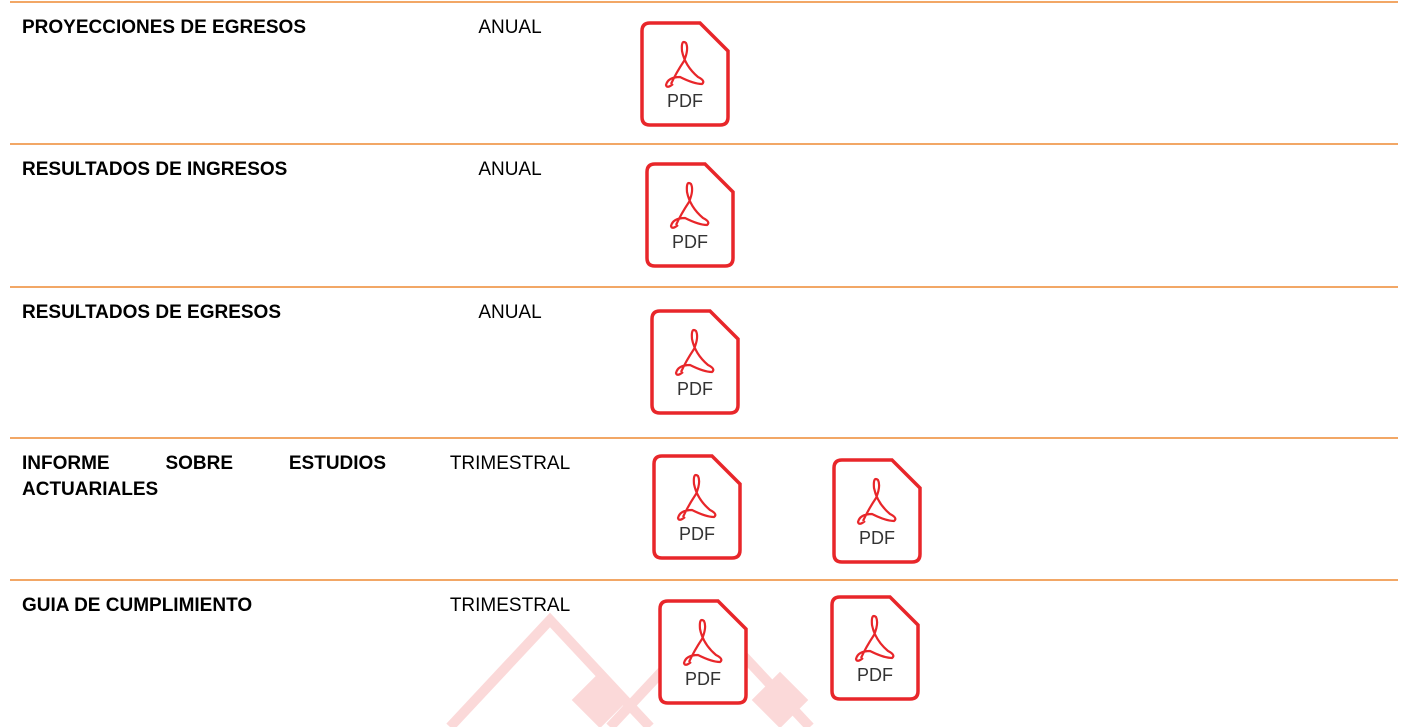  What do you see at coordinates (155, 169) in the screenshot?
I see `report-name: RESULTADOS DE INGRESOS` at bounding box center [155, 169].